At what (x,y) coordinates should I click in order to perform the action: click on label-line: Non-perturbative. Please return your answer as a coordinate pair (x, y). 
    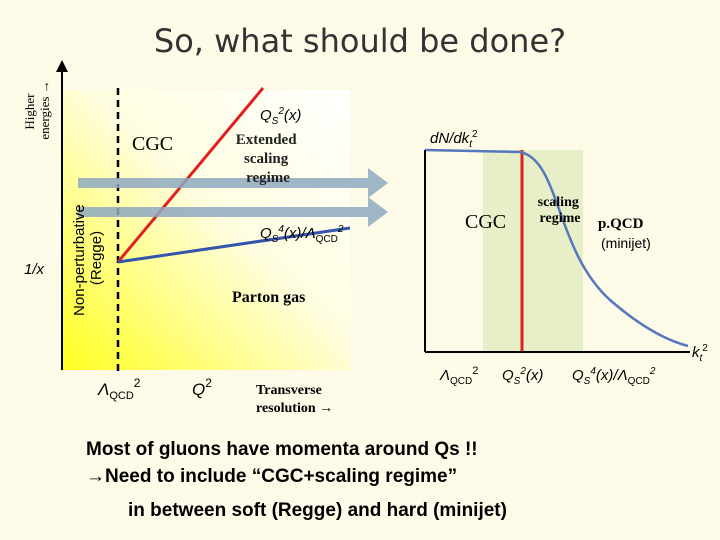
    Looking at the image, I should click on (79, 260).